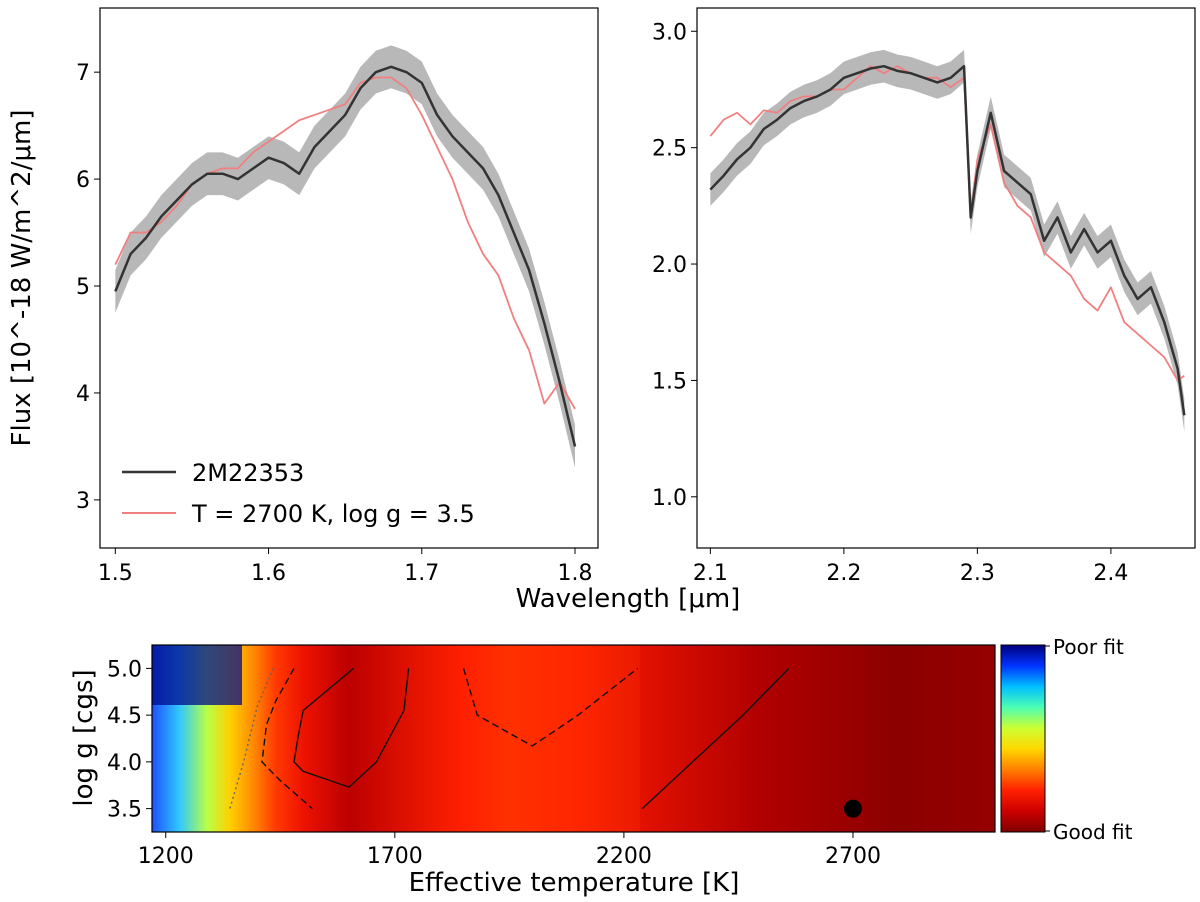 This screenshot has width=1200, height=902. I want to click on x-tick-label: 1.6, so click(268, 573).